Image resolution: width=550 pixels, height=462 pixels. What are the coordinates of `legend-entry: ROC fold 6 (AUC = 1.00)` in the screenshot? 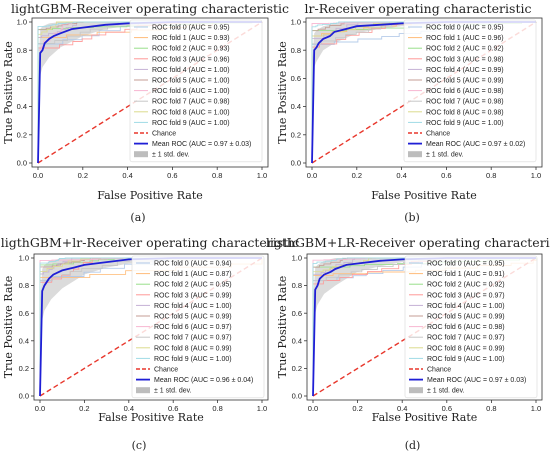 It's located at (191, 91).